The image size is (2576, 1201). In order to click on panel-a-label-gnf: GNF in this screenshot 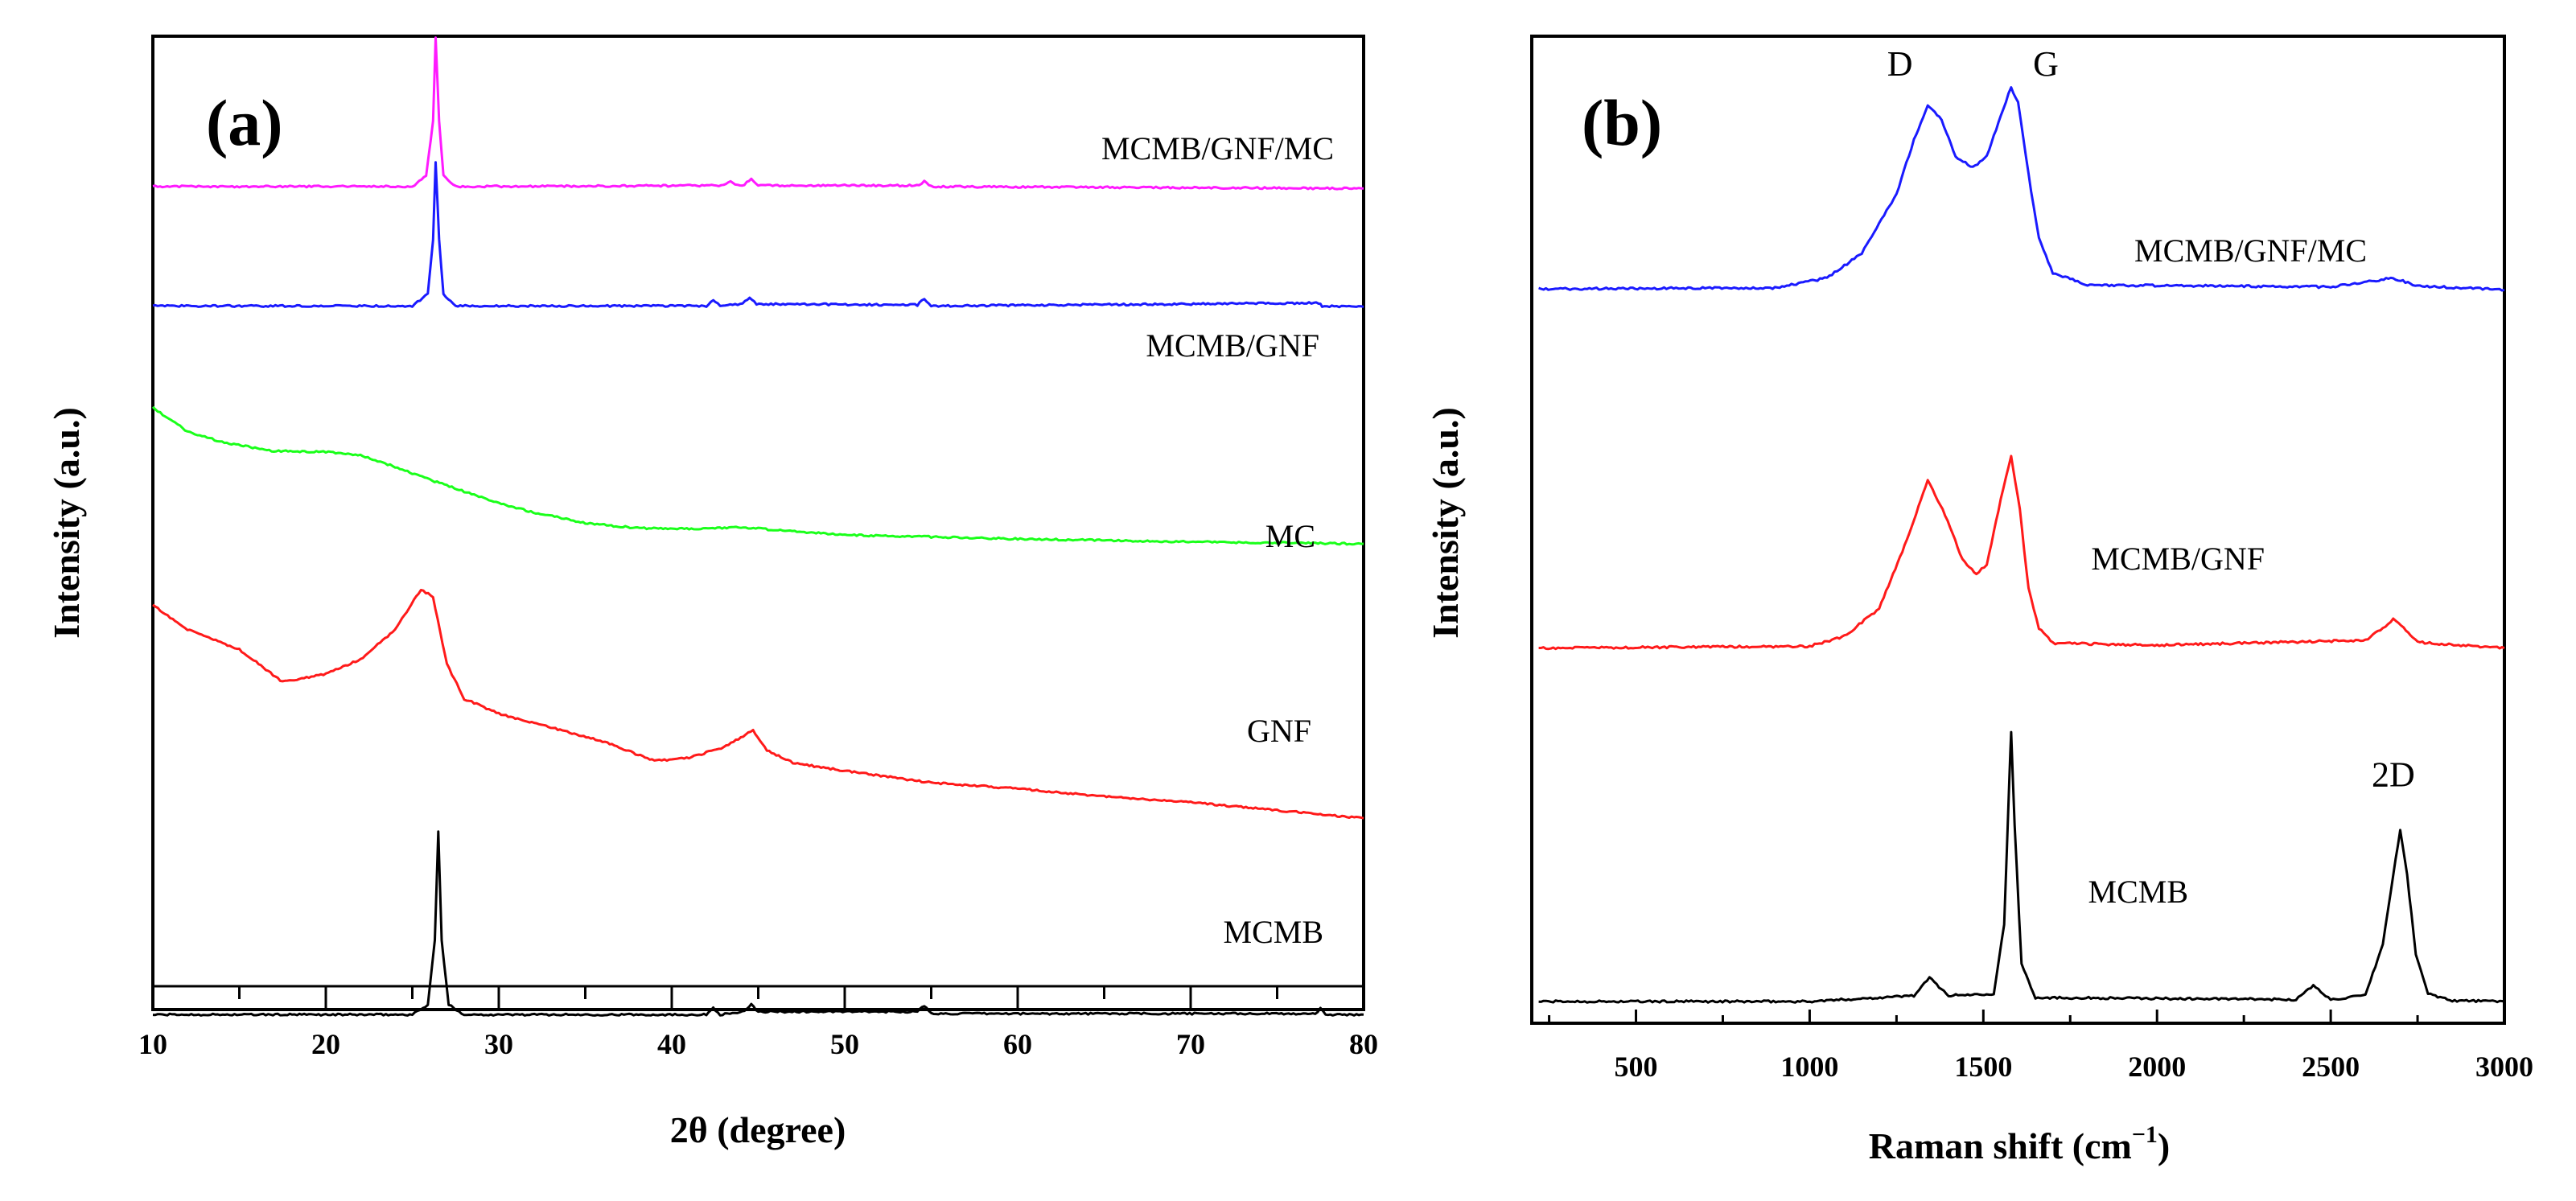, I will do `click(1279, 731)`.